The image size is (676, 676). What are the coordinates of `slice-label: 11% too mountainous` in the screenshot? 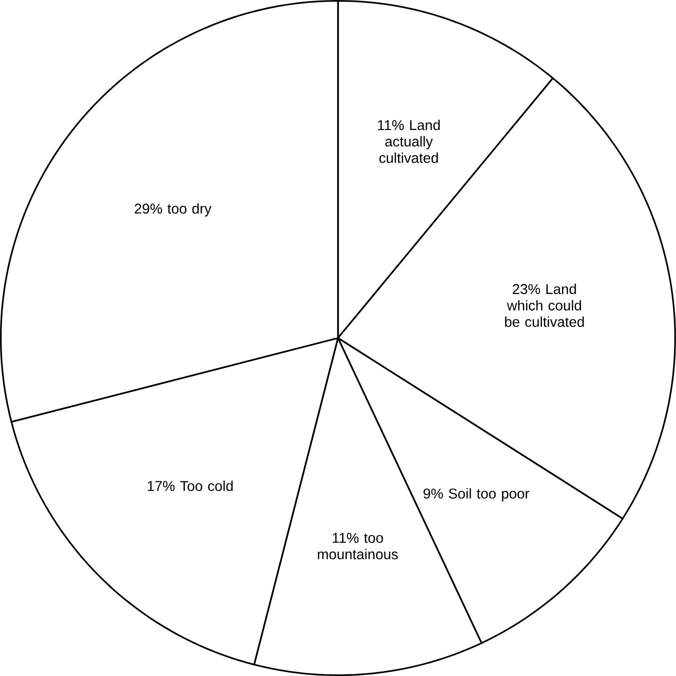 It's located at (358, 546).